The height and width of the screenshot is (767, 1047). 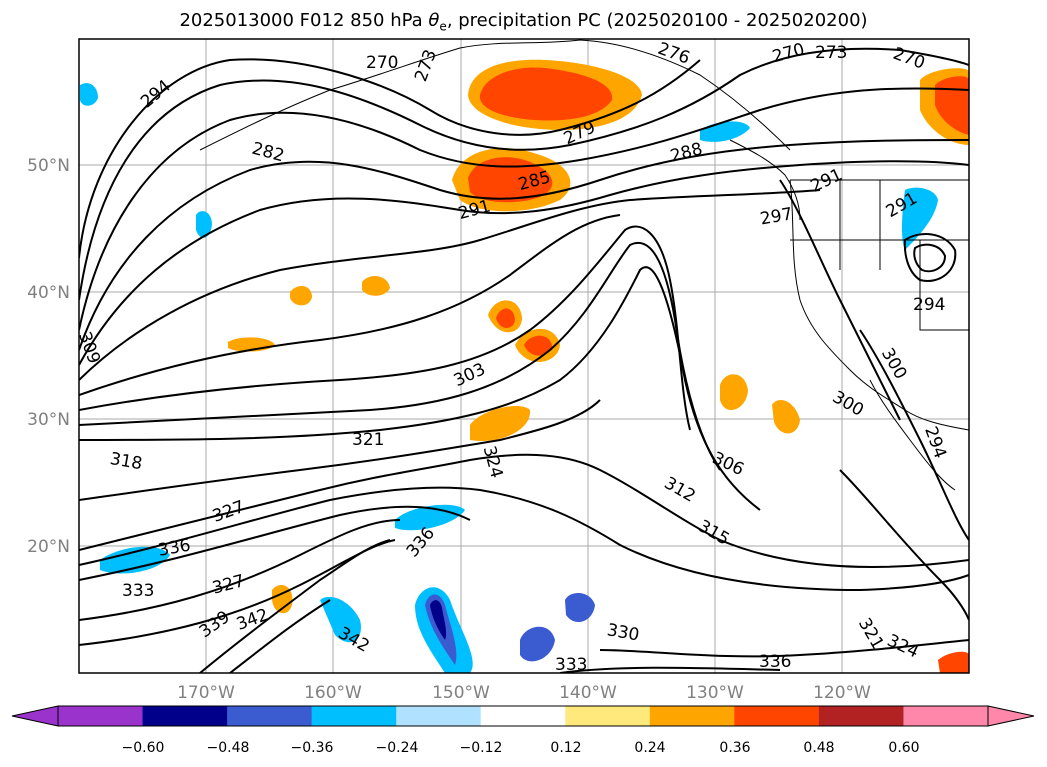 I want to click on coastline-west-coast, so click(x=879, y=305).